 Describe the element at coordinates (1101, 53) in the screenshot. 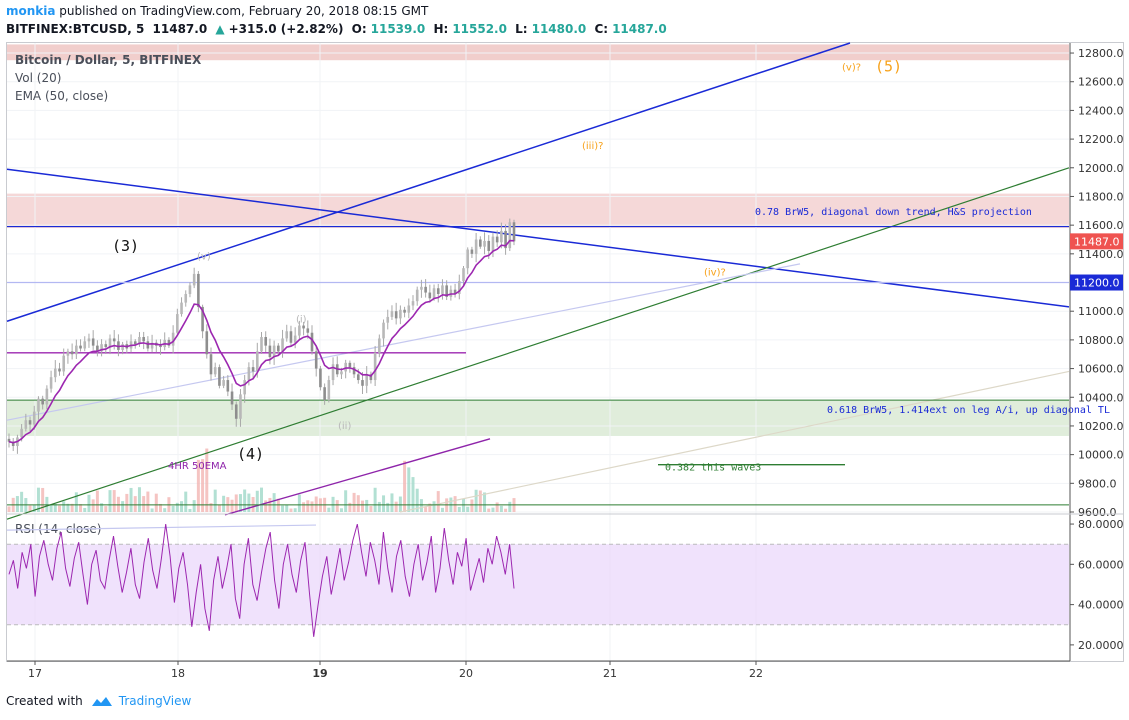

I see `price-tick-label: 12800.0` at that location.